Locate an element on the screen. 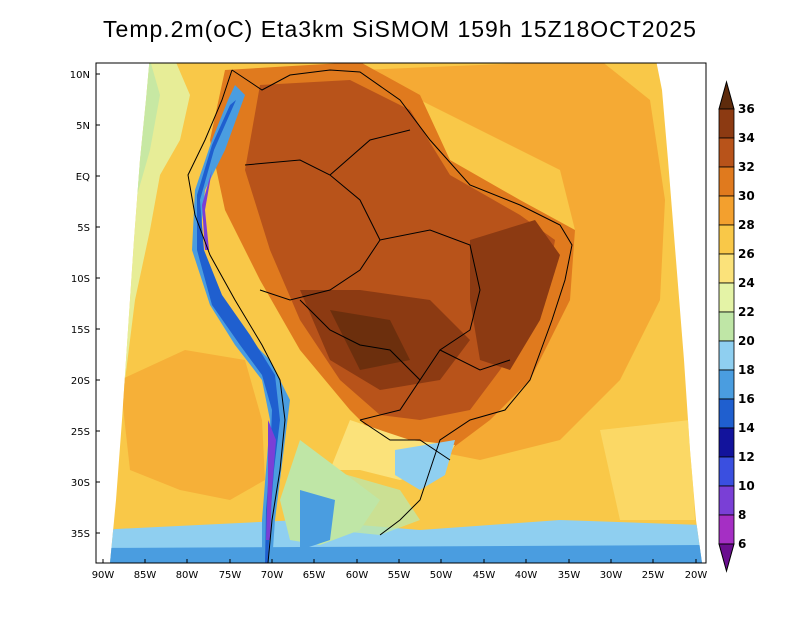  colorbar-label-10: 10 is located at coordinates (746, 486).